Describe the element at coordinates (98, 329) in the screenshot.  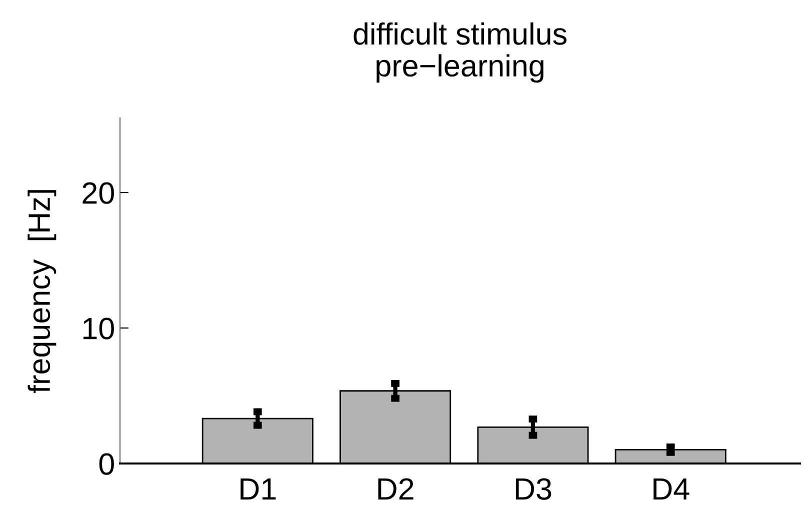
I see `y-tick-label: 10` at that location.